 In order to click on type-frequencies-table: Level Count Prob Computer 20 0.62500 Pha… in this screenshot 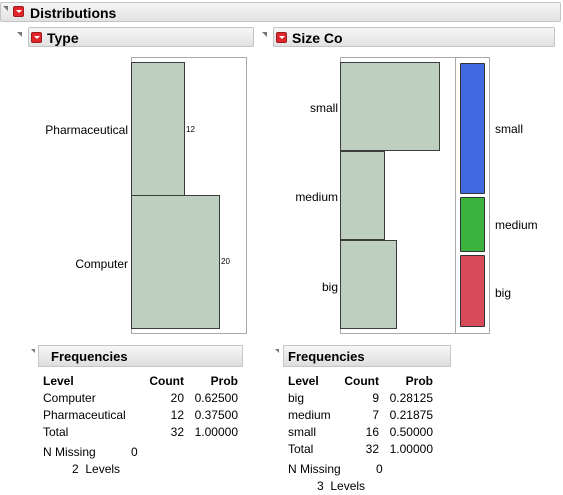, I will do `click(140, 407)`.